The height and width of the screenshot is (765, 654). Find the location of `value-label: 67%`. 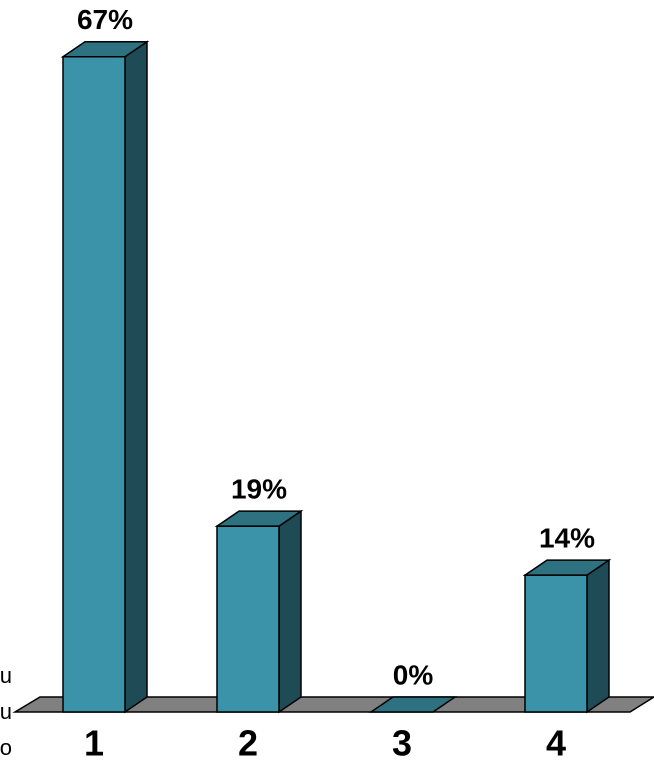

value-label: 67% is located at coordinates (105, 19).